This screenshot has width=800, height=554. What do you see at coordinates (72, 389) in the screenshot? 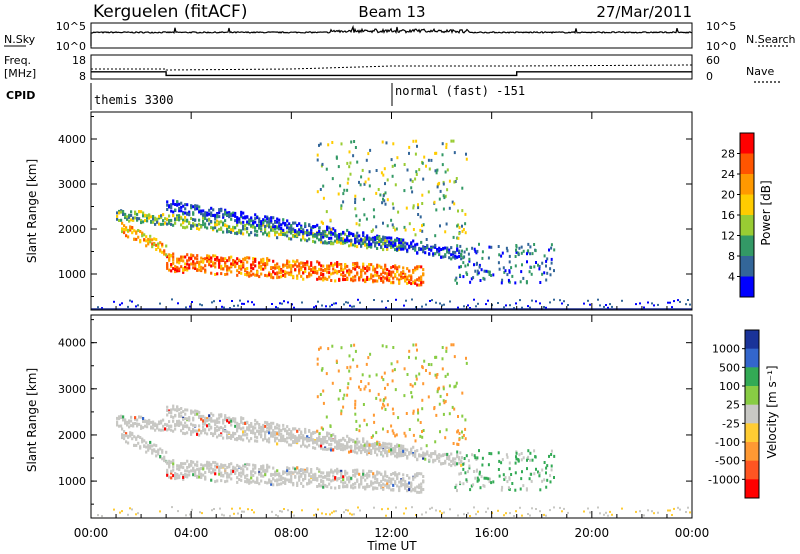
I see `velocity-ytick-label: 3000` at bounding box center [72, 389].